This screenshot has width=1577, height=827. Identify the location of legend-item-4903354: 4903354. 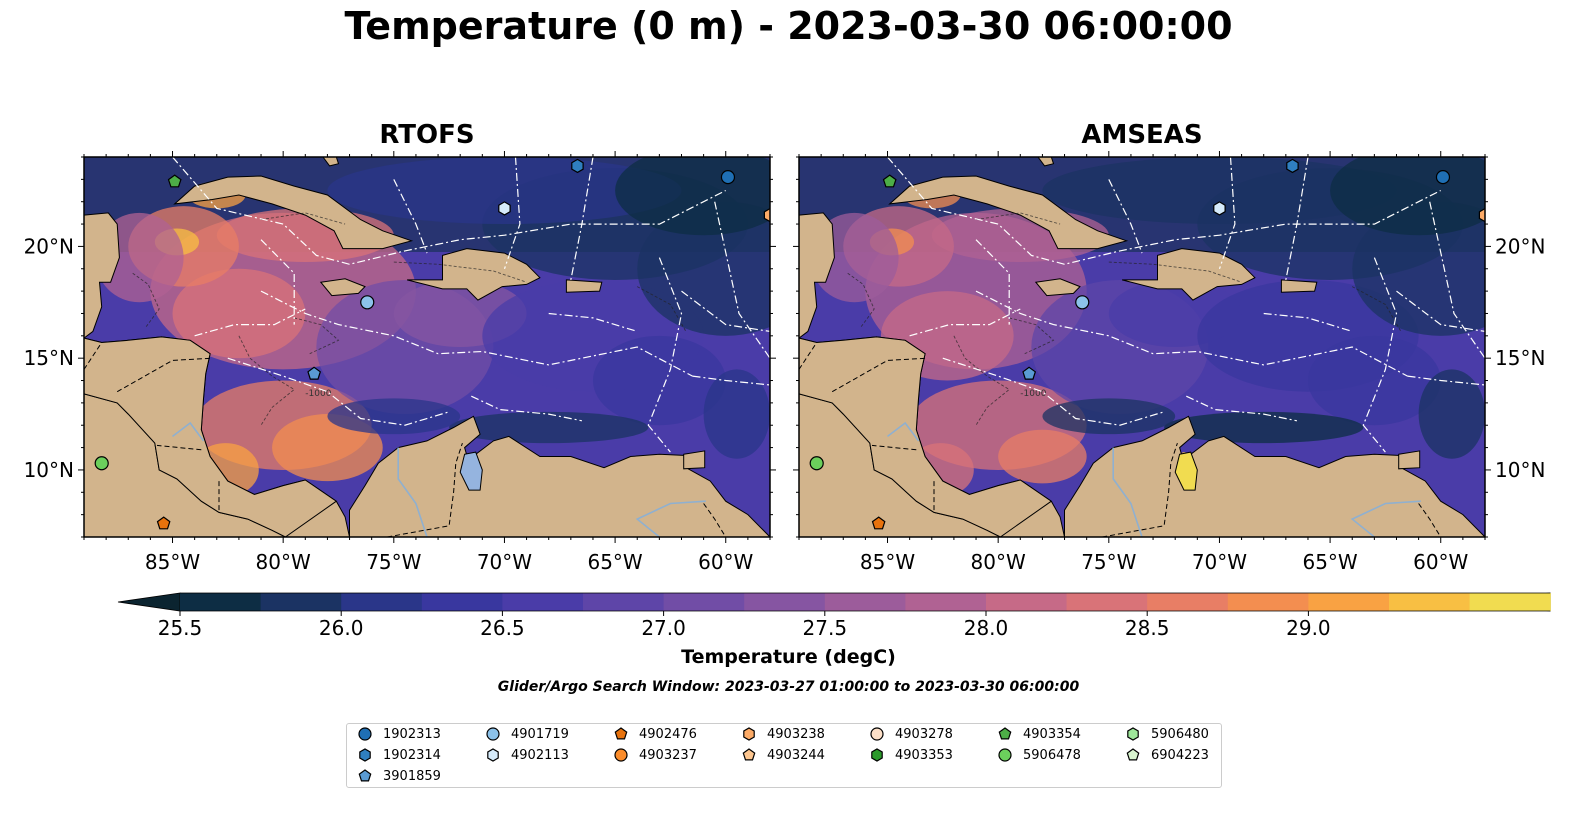
(1039, 734).